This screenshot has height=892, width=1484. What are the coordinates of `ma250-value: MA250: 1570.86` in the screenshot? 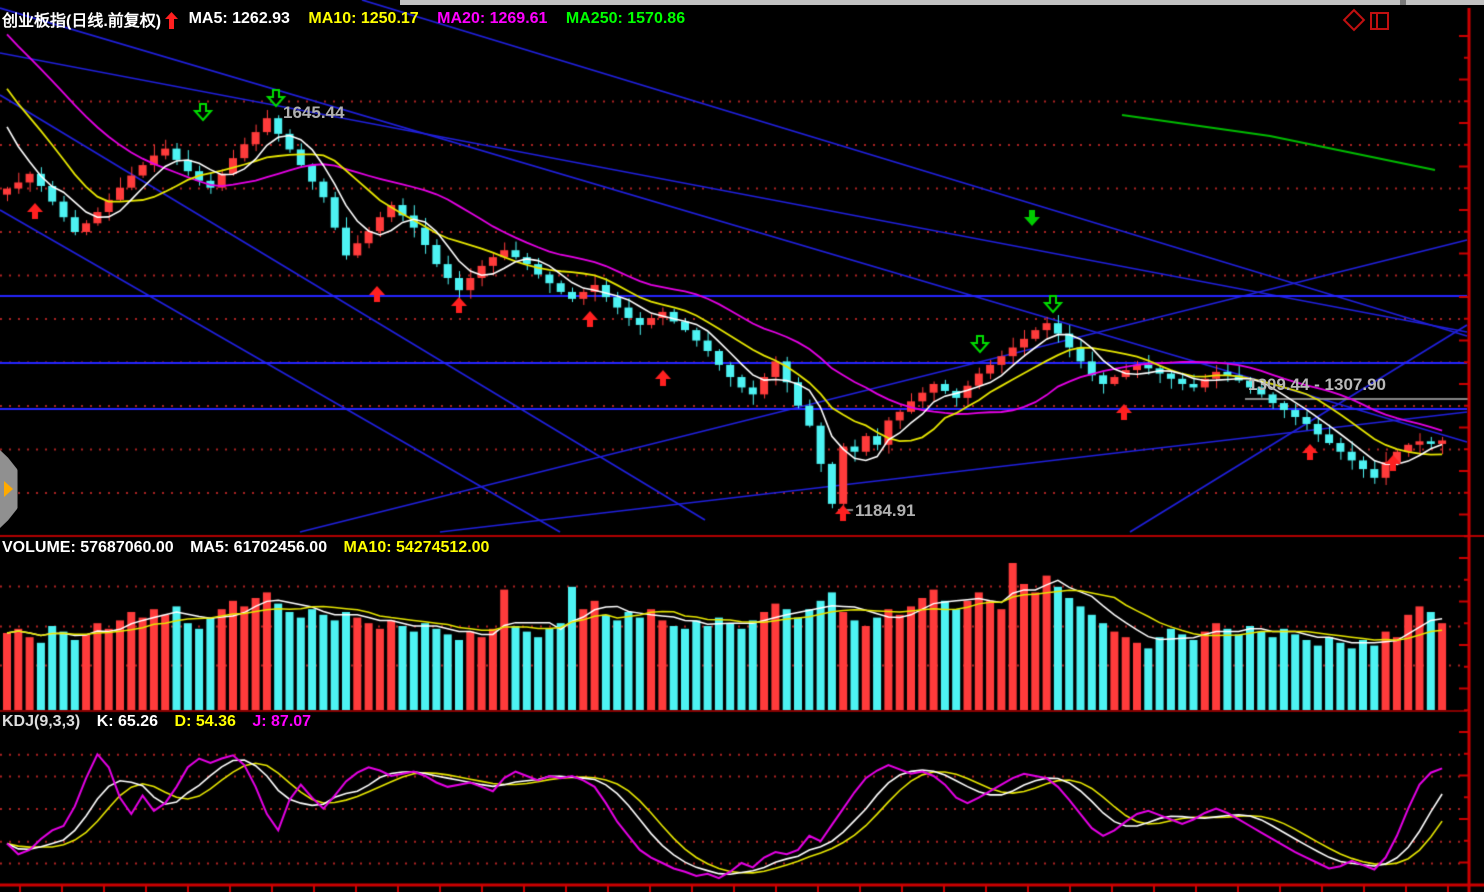 It's located at (625, 18).